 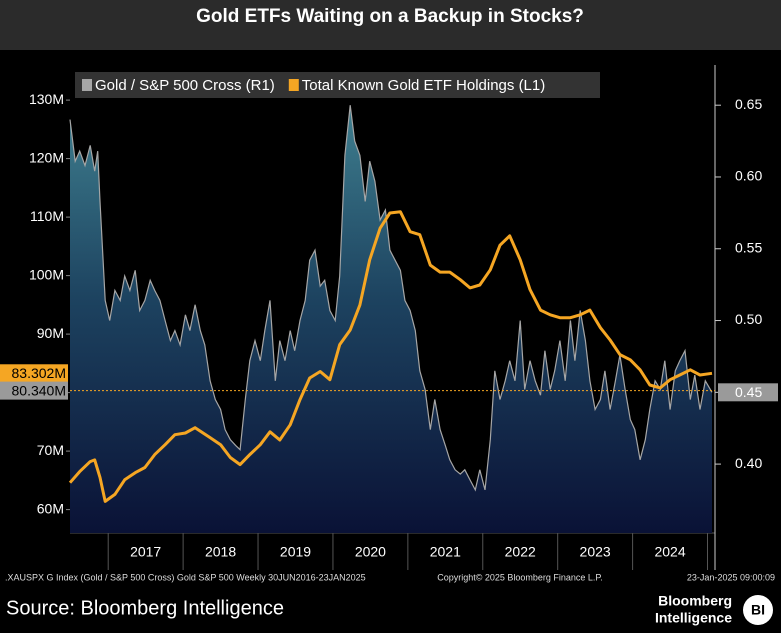 I want to click on value-box-label: 83.302M, so click(x=39, y=373).